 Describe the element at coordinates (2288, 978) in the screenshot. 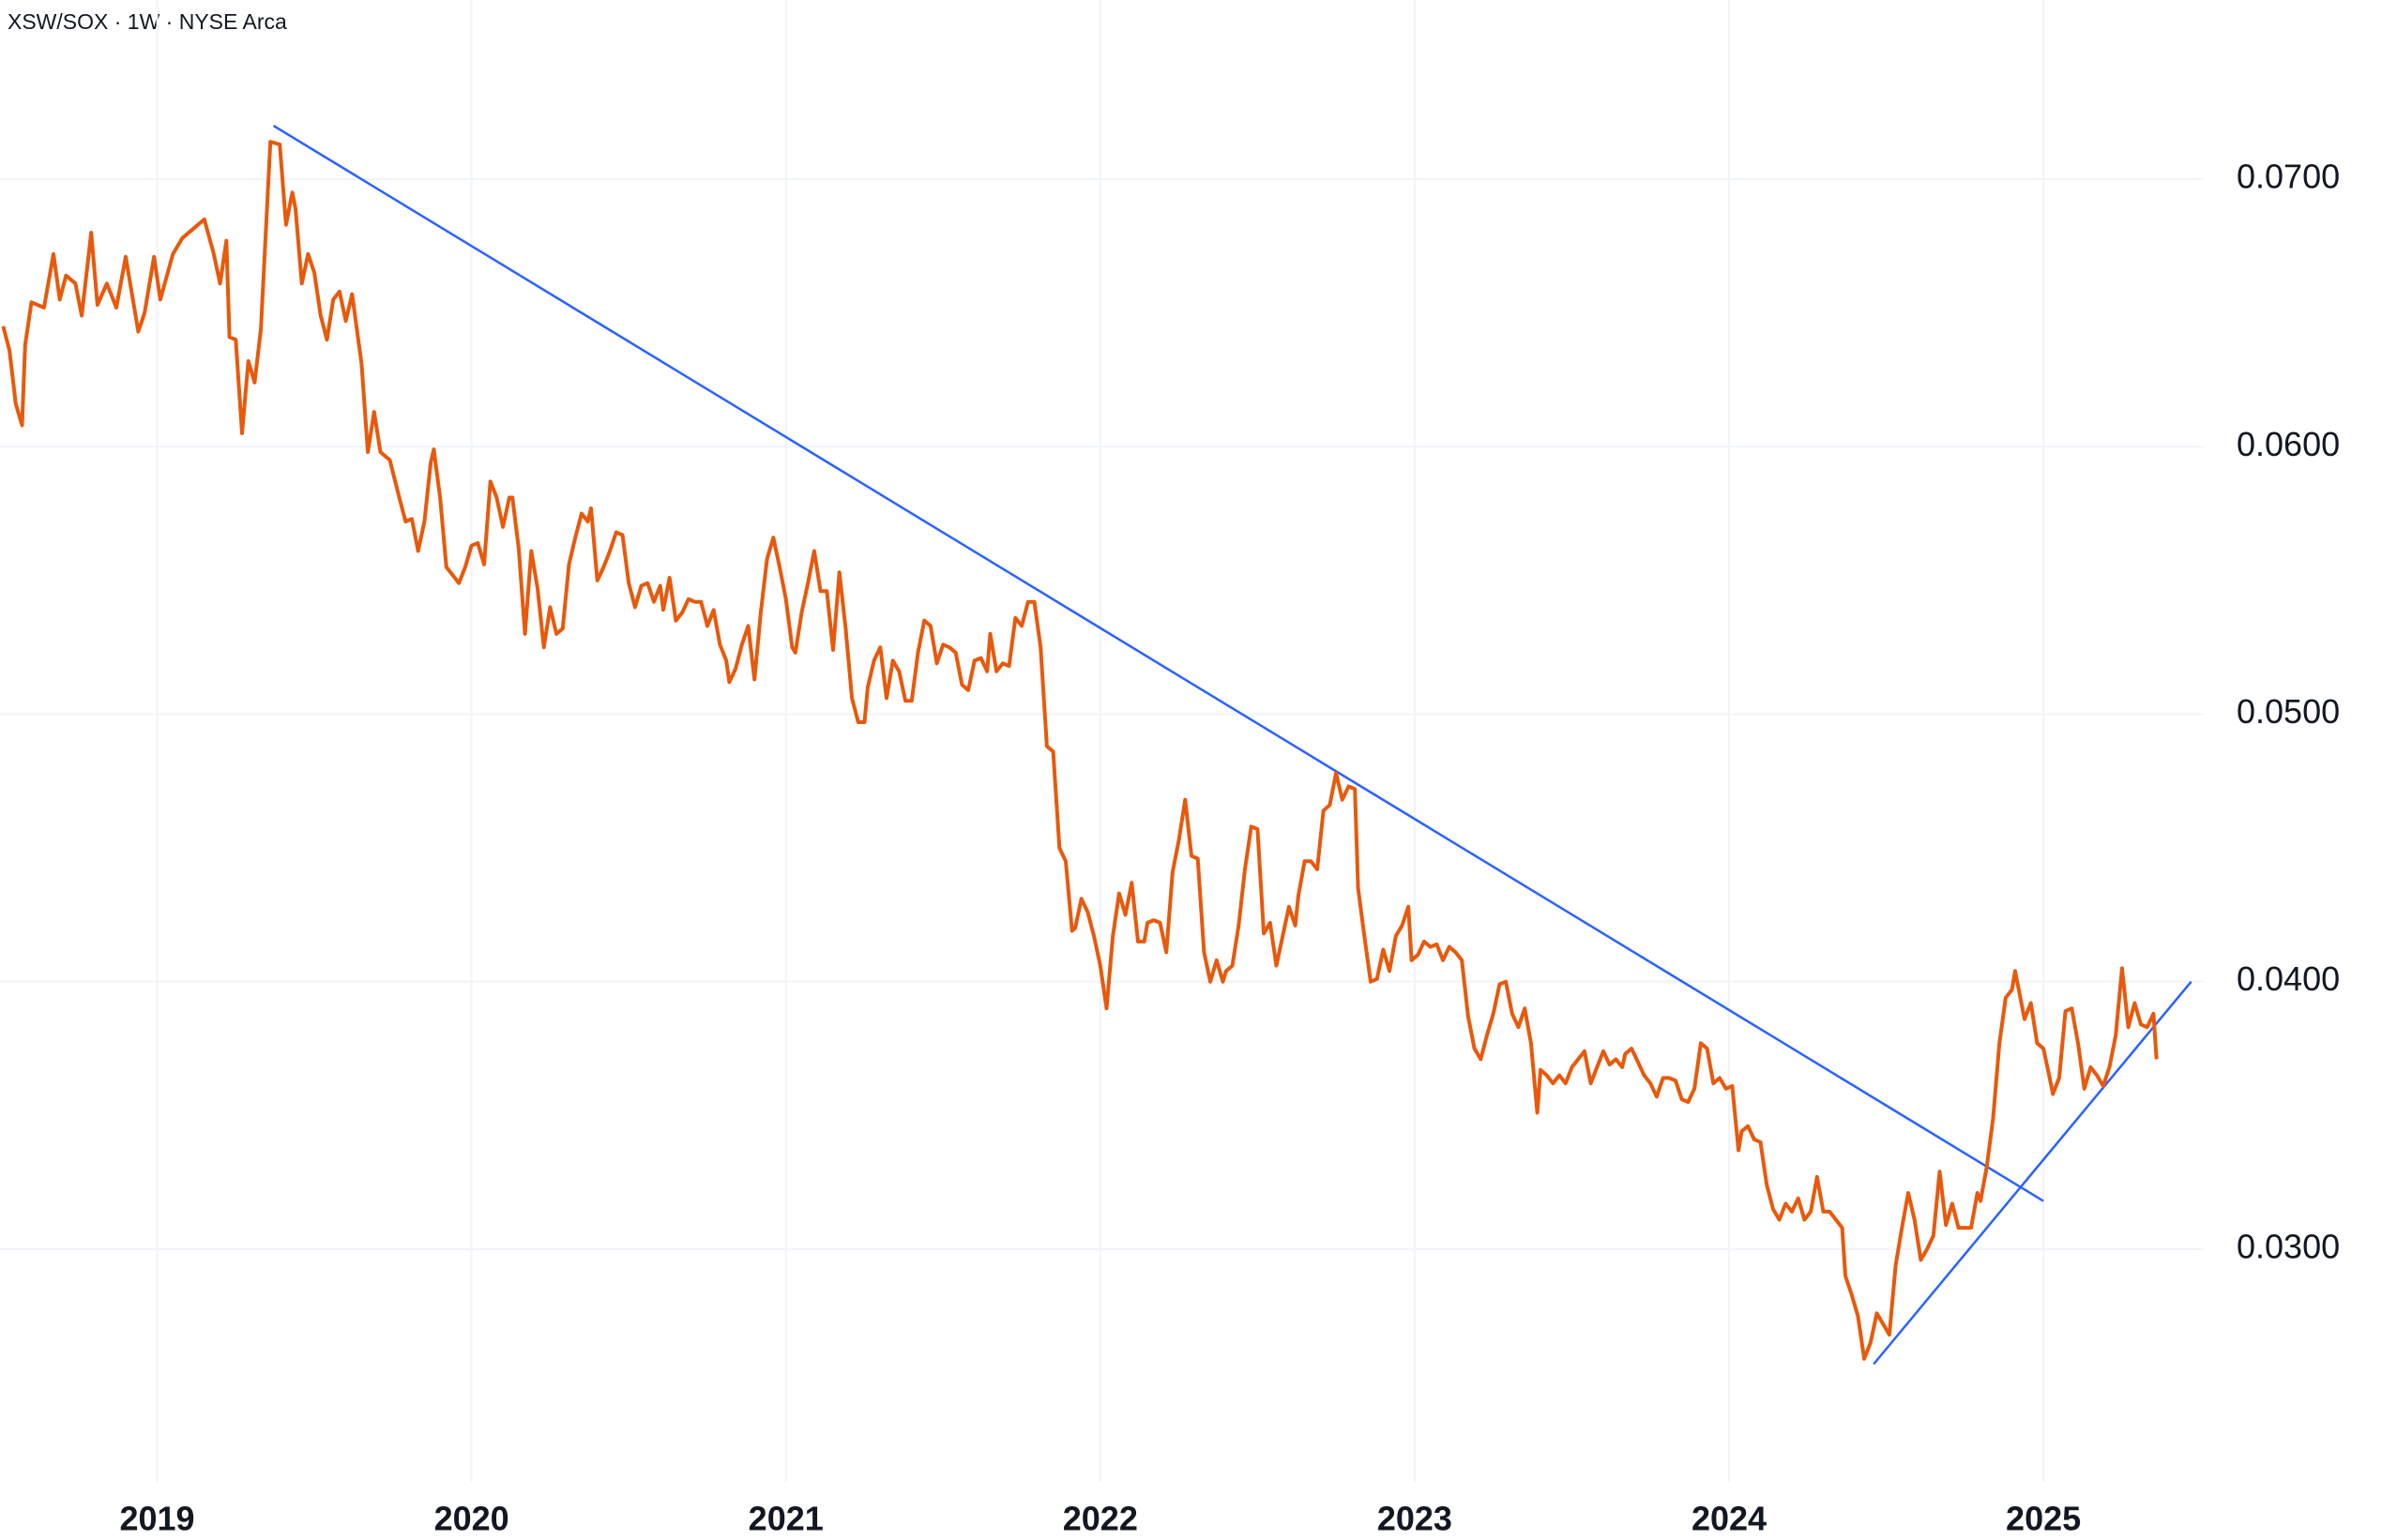

I see `y-tick-label: 0.0400` at that location.